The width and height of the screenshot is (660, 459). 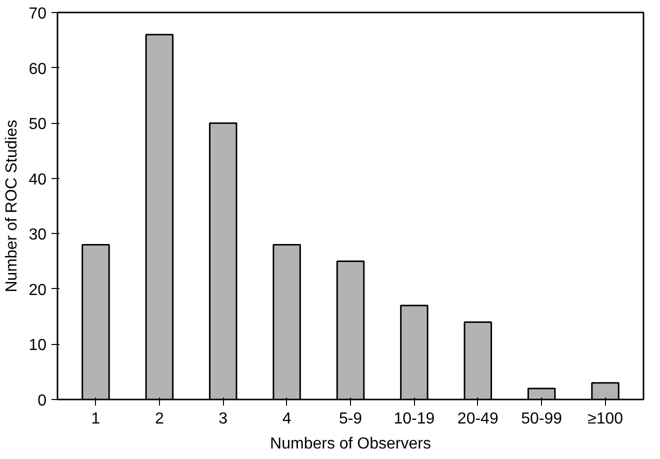 What do you see at coordinates (350, 444) in the screenshot?
I see `x-axis-title: Numbers of Observers` at bounding box center [350, 444].